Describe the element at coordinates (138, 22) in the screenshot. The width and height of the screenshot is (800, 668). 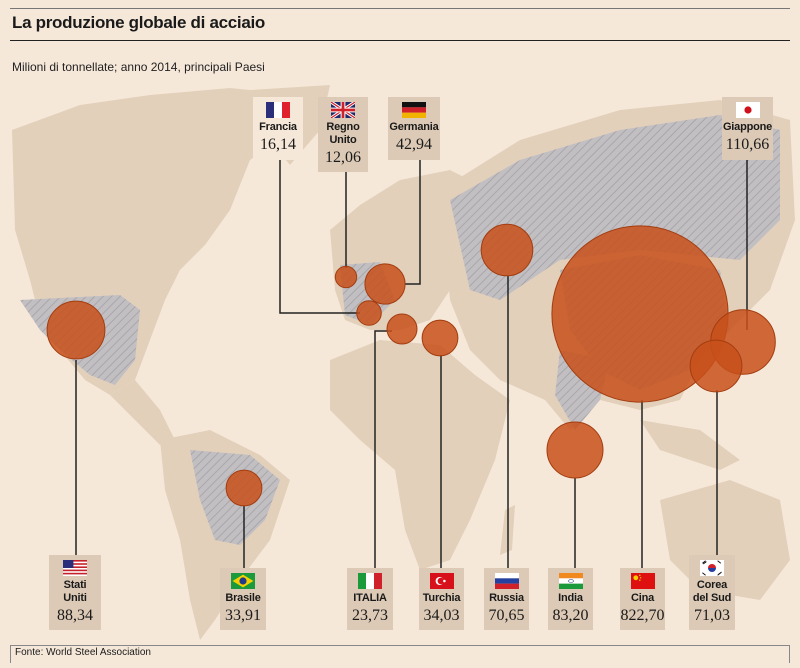
I see `page-title: La produzione globale di acciaio` at that location.